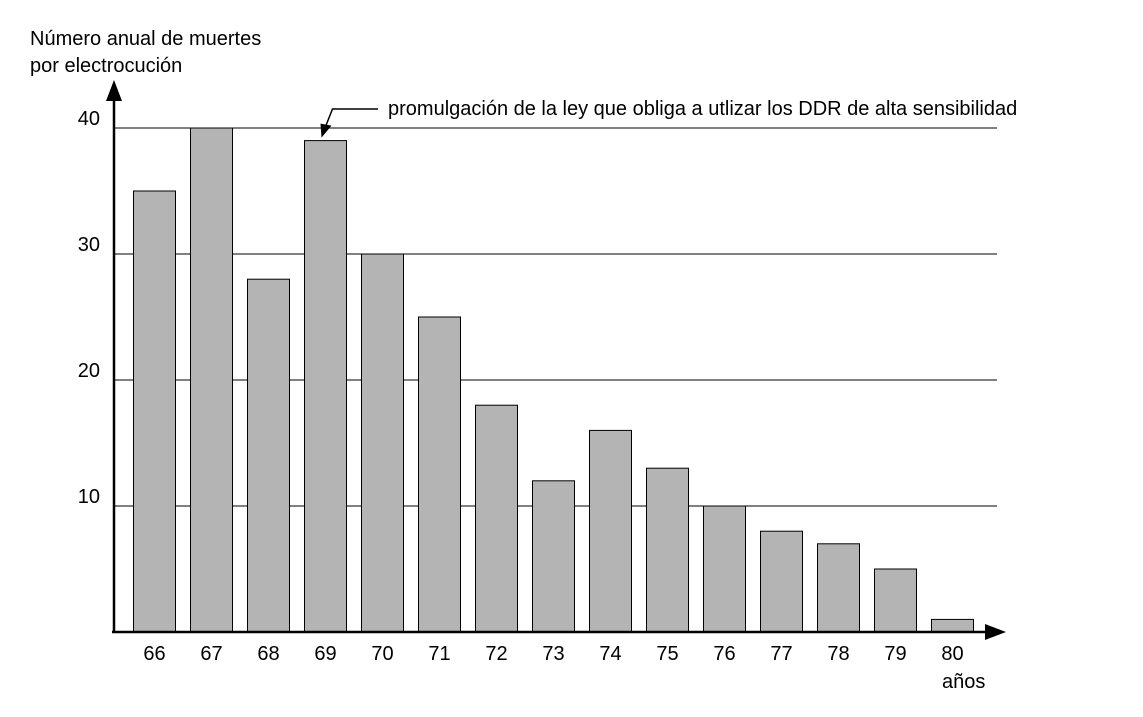  Describe the element at coordinates (89, 308) in the screenshot. I see `y-tick-labels: 10 20 30 40` at that location.